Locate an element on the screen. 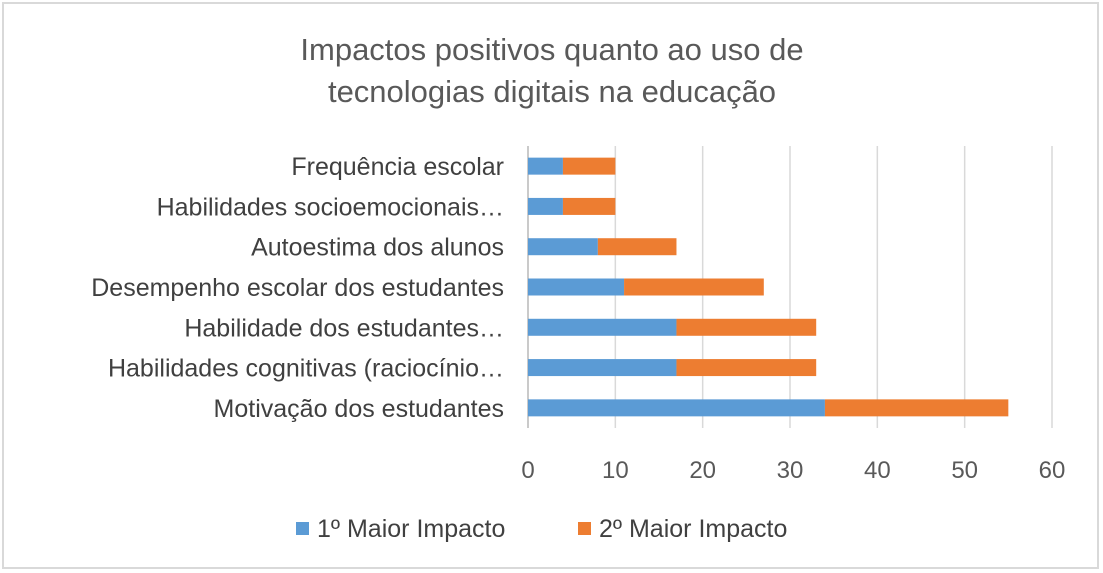 Image resolution: width=1103 pixels, height=573 pixels. x-axis-tick-labels: 0 10 20 30 40 50 60 is located at coordinates (793, 470).